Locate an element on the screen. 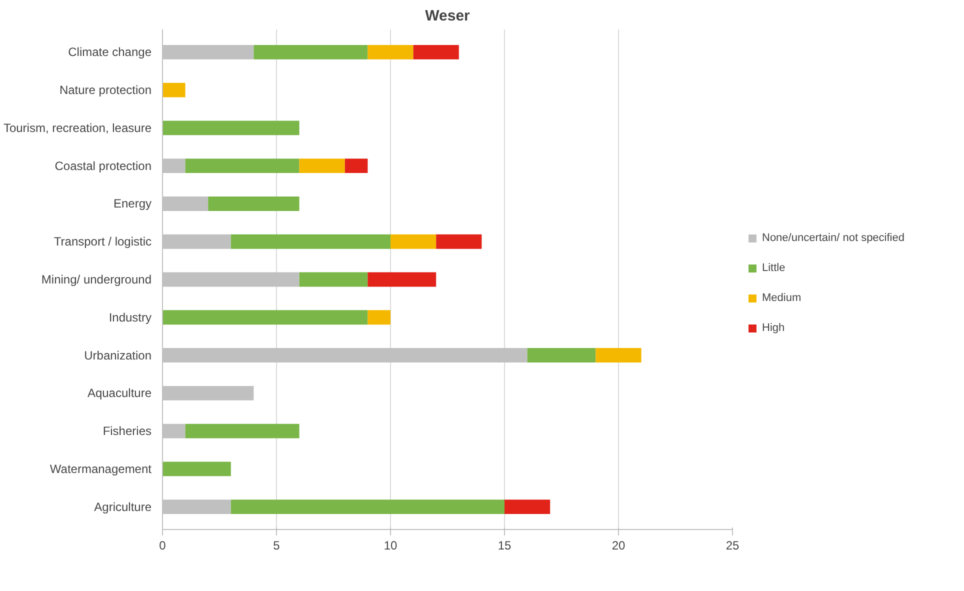 This screenshot has width=964, height=591. y-tick-label: Watermanagement is located at coordinates (101, 469).